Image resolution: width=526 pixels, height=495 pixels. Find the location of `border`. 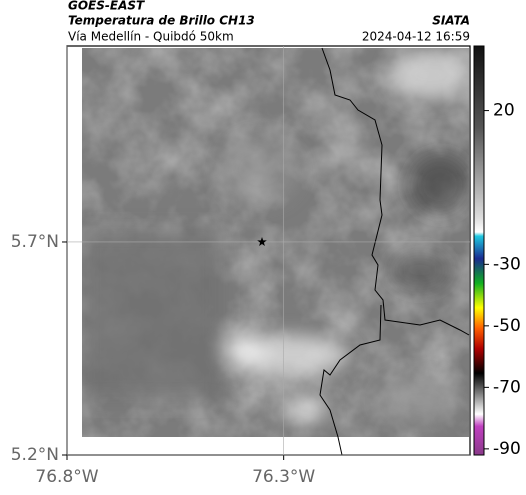

border is located at coordinates (350, 380).